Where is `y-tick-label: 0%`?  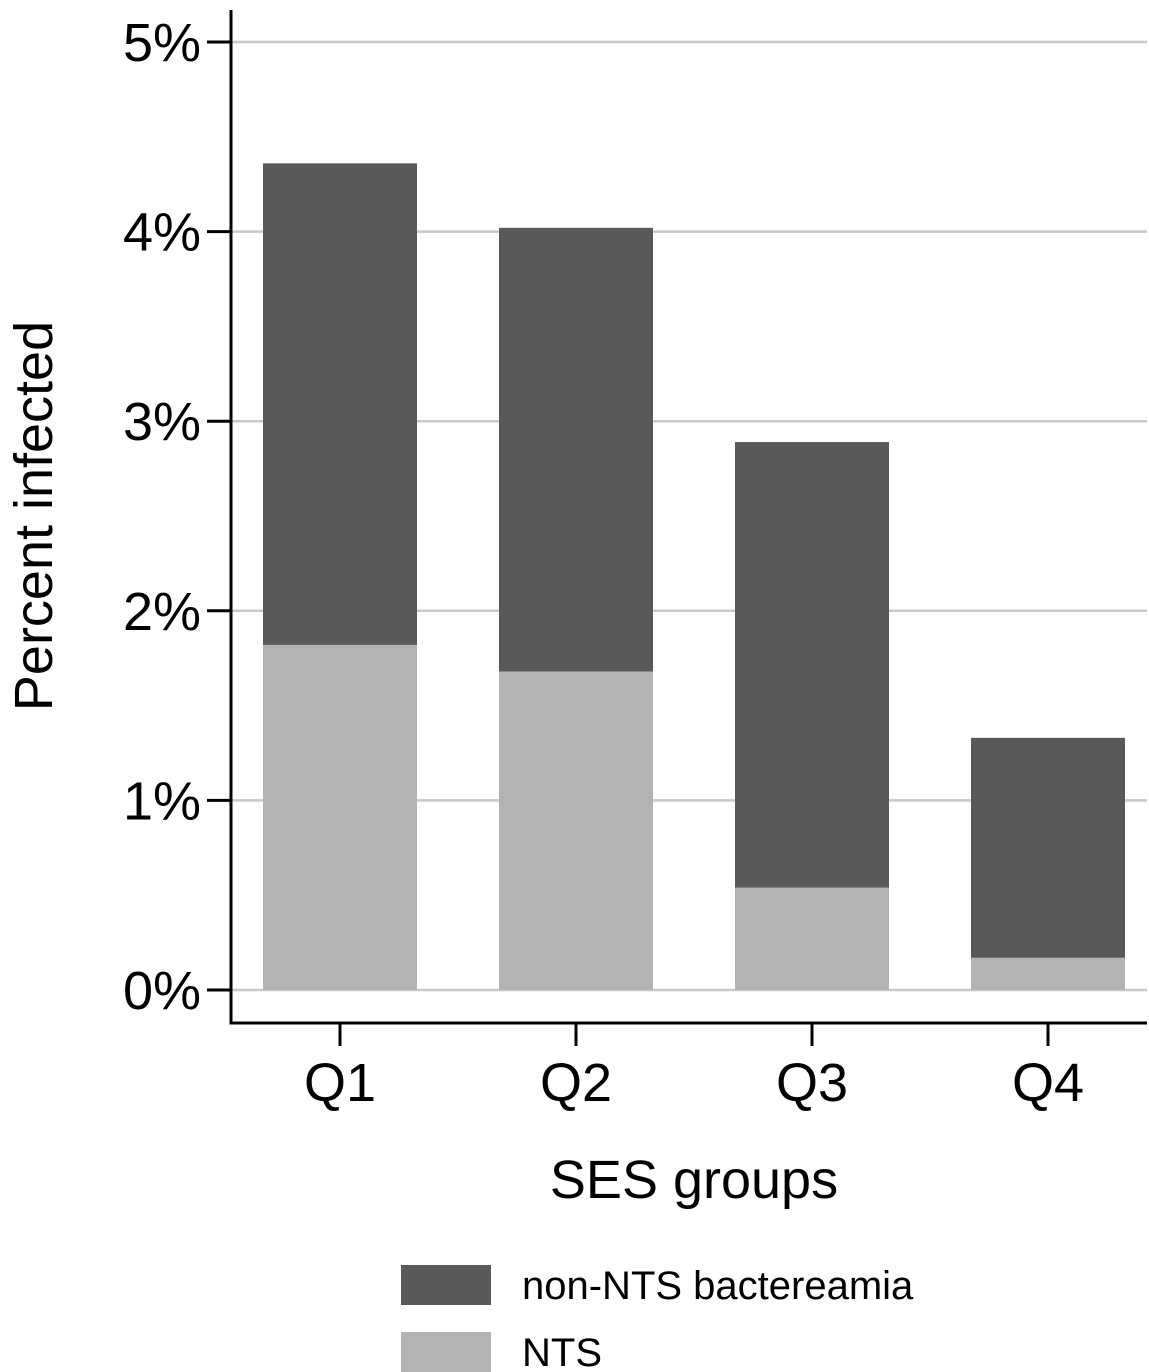 y-tick-label: 0% is located at coordinates (162, 991).